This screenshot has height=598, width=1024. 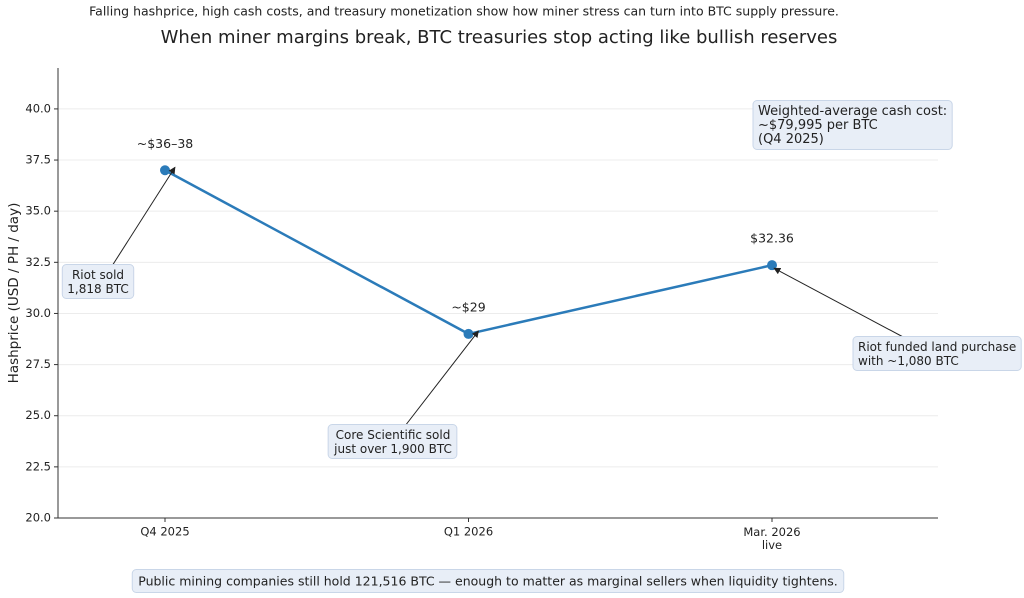 I want to click on x-tick-label: Q4 2025, so click(x=164, y=532).